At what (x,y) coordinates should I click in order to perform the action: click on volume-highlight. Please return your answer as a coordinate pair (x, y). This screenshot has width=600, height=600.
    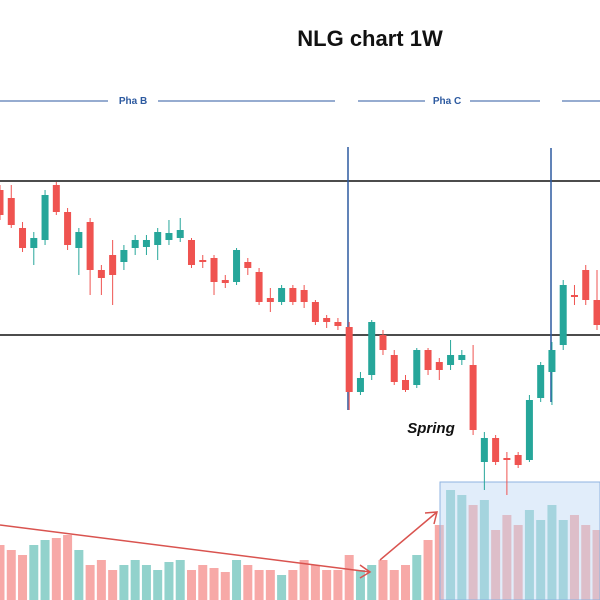
    Looking at the image, I should click on (519, 540).